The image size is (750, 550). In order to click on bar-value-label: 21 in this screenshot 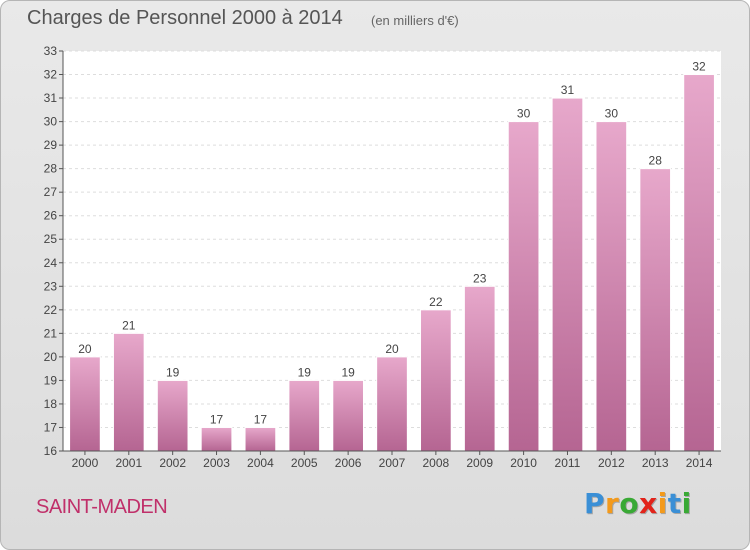, I will do `click(129, 325)`.